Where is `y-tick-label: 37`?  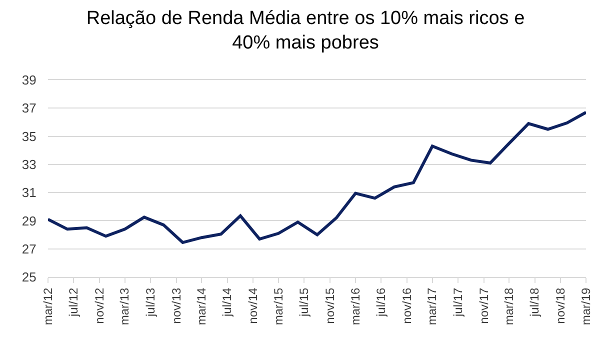
y-tick-label: 37 is located at coordinates (29, 108).